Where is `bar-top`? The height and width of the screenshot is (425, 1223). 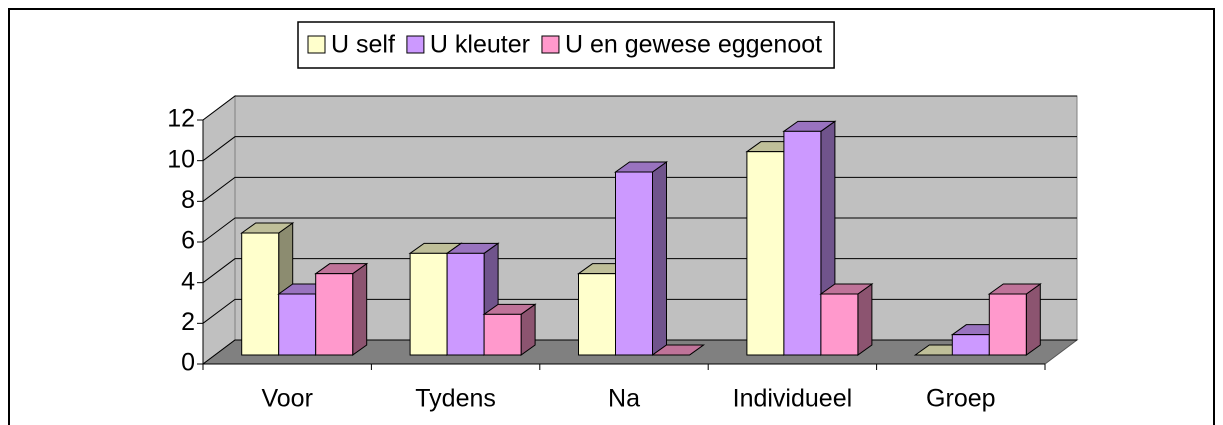 bar-top is located at coordinates (678, 350).